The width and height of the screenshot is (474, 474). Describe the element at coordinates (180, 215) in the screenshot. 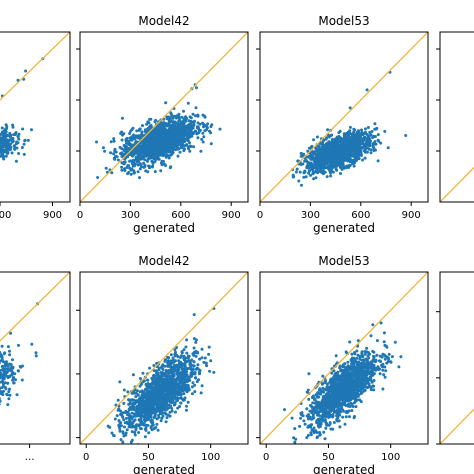

I see `x-tick-label: 600` at that location.